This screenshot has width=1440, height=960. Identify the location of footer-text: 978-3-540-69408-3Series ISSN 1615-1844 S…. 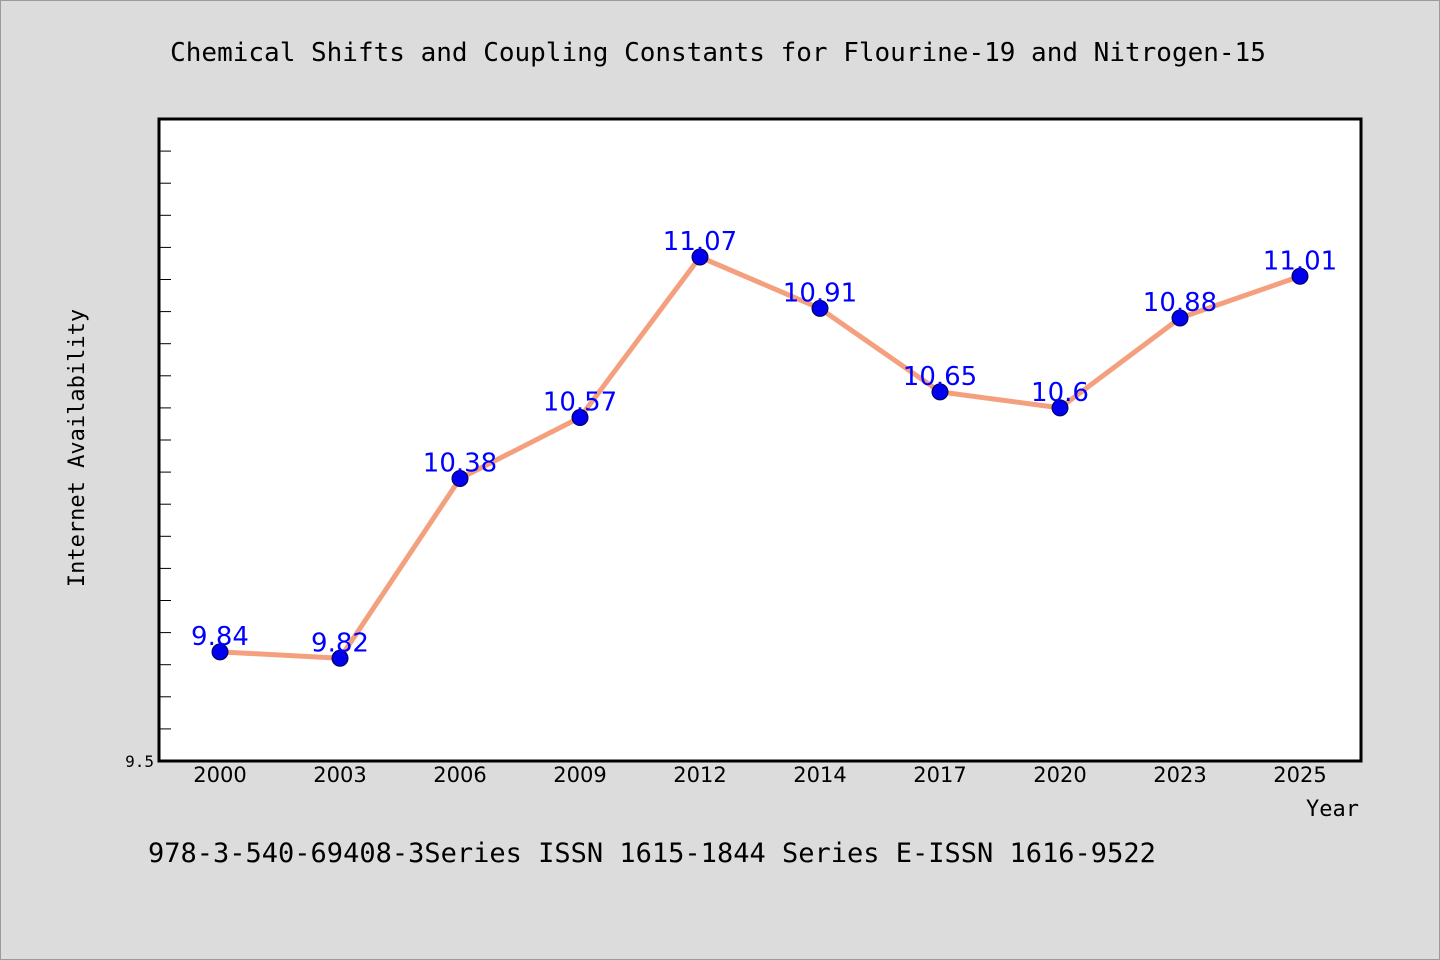
(652, 853).